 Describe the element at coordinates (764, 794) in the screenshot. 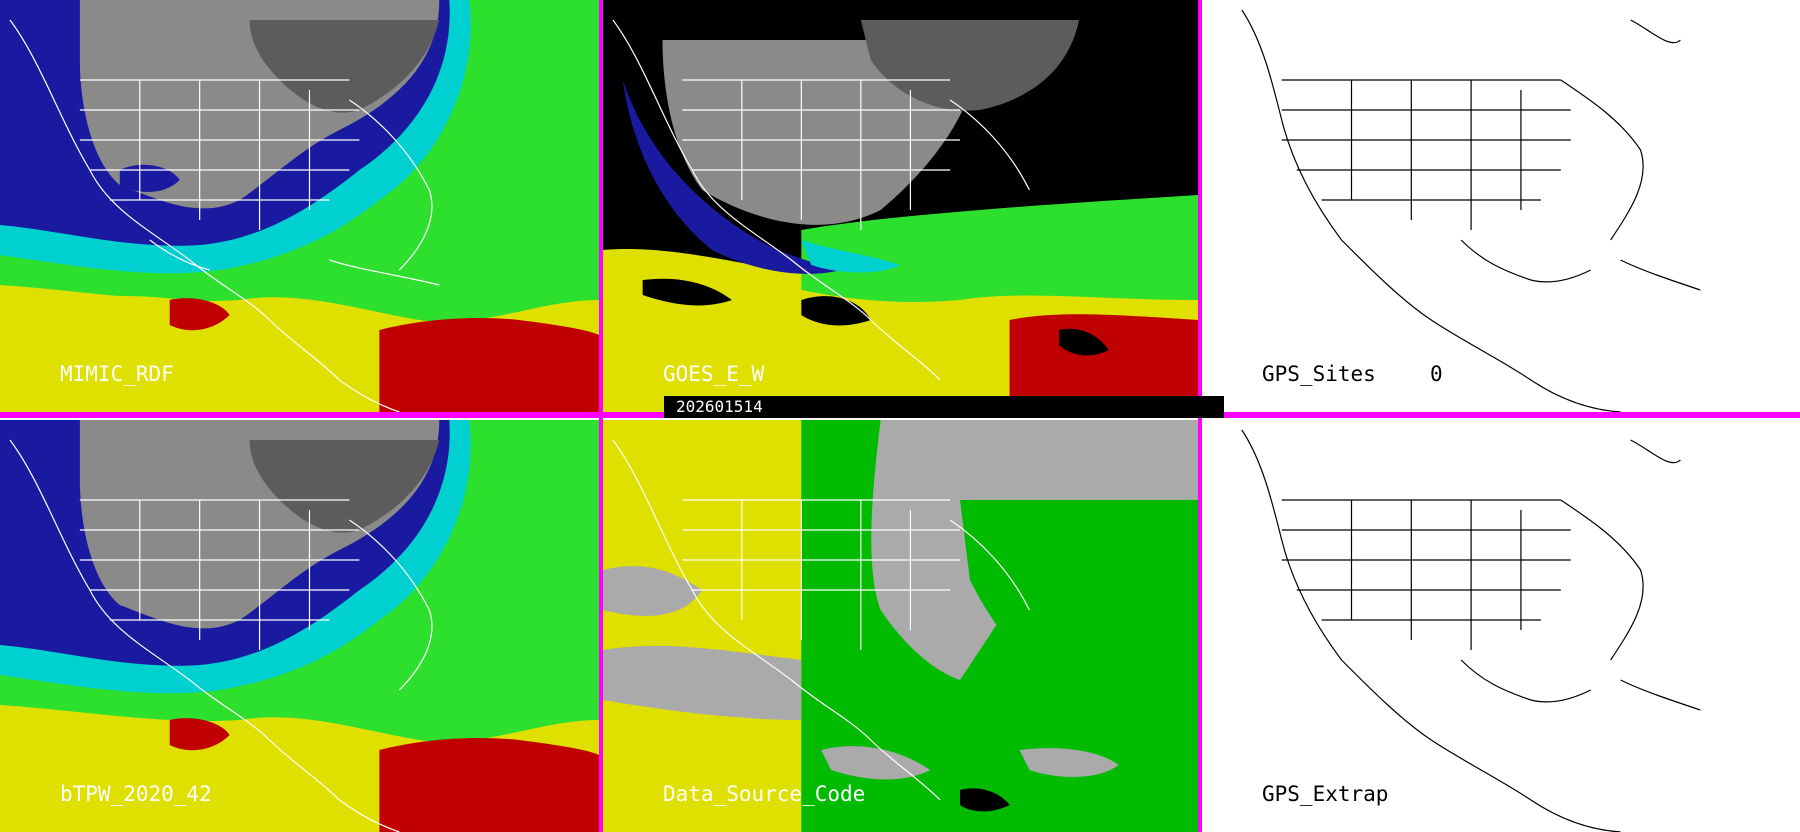

I see `panel-label-data-source-code: Data_Source_Code` at that location.